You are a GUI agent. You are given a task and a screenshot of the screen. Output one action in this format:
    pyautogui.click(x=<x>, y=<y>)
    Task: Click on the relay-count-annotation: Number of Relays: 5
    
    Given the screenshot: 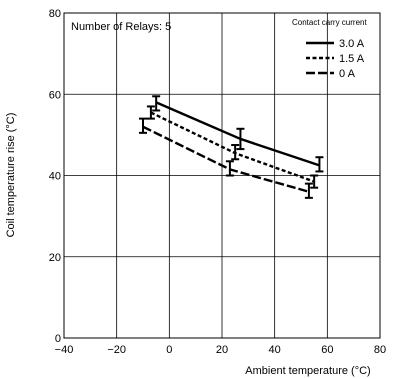 What is the action you would take?
    pyautogui.click(x=121, y=27)
    